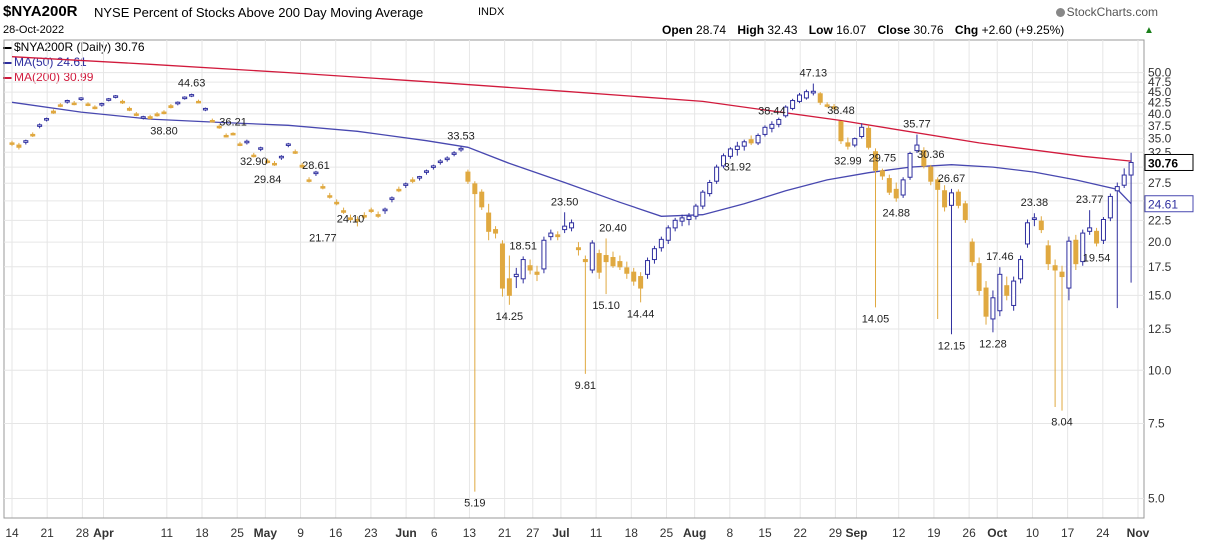  Describe the element at coordinates (969, 533) in the screenshot. I see `x-tick-label: 26` at that location.